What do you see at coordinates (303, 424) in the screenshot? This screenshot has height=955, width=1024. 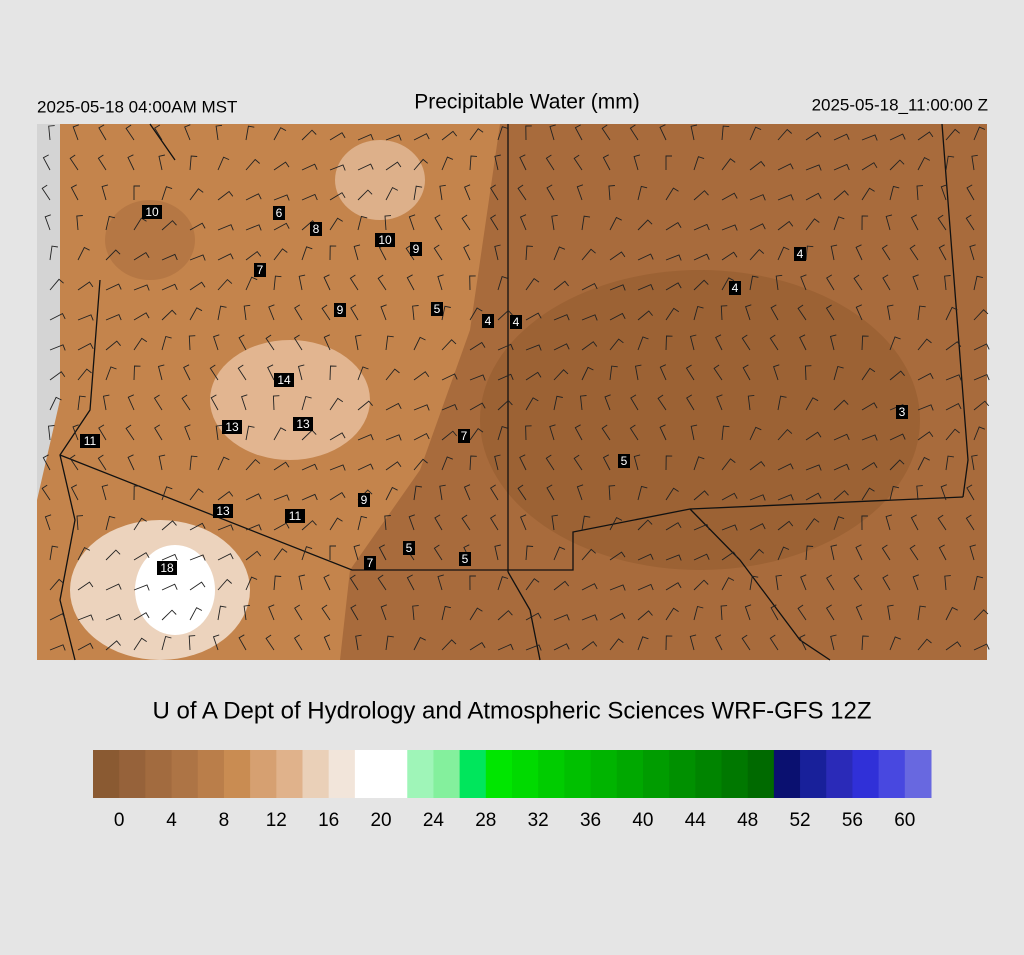 I see `station-label: 13` at bounding box center [303, 424].